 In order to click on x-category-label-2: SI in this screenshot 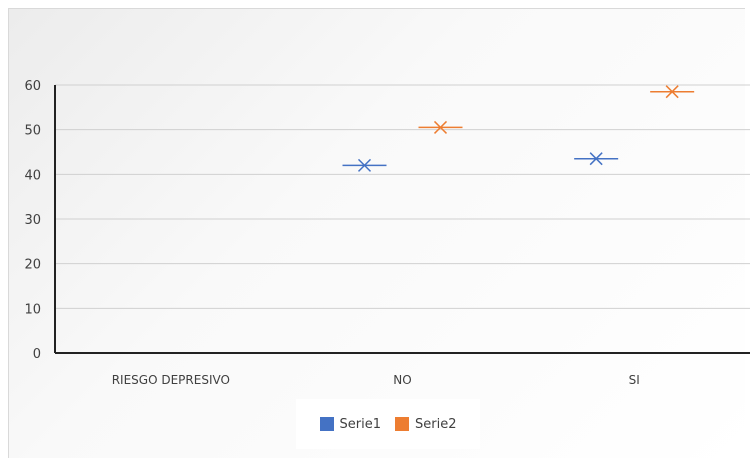, I will do `click(634, 380)`.